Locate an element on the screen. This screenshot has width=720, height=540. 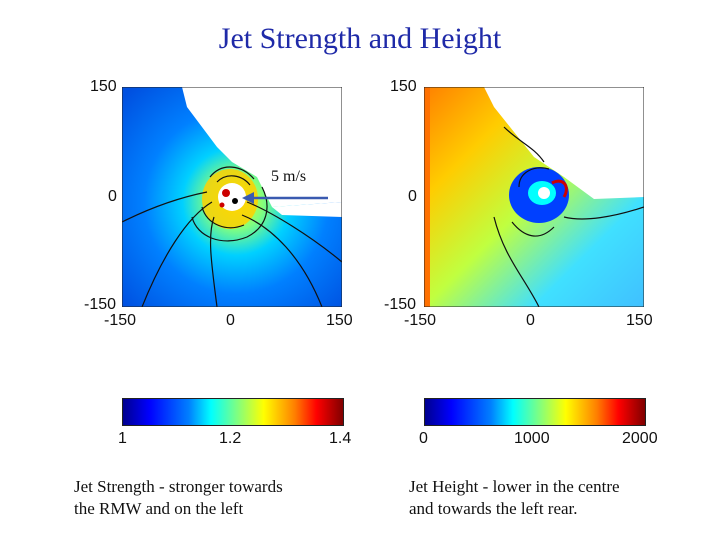
left-cbar-tick-mid: 1.2 is located at coordinates (230, 438).